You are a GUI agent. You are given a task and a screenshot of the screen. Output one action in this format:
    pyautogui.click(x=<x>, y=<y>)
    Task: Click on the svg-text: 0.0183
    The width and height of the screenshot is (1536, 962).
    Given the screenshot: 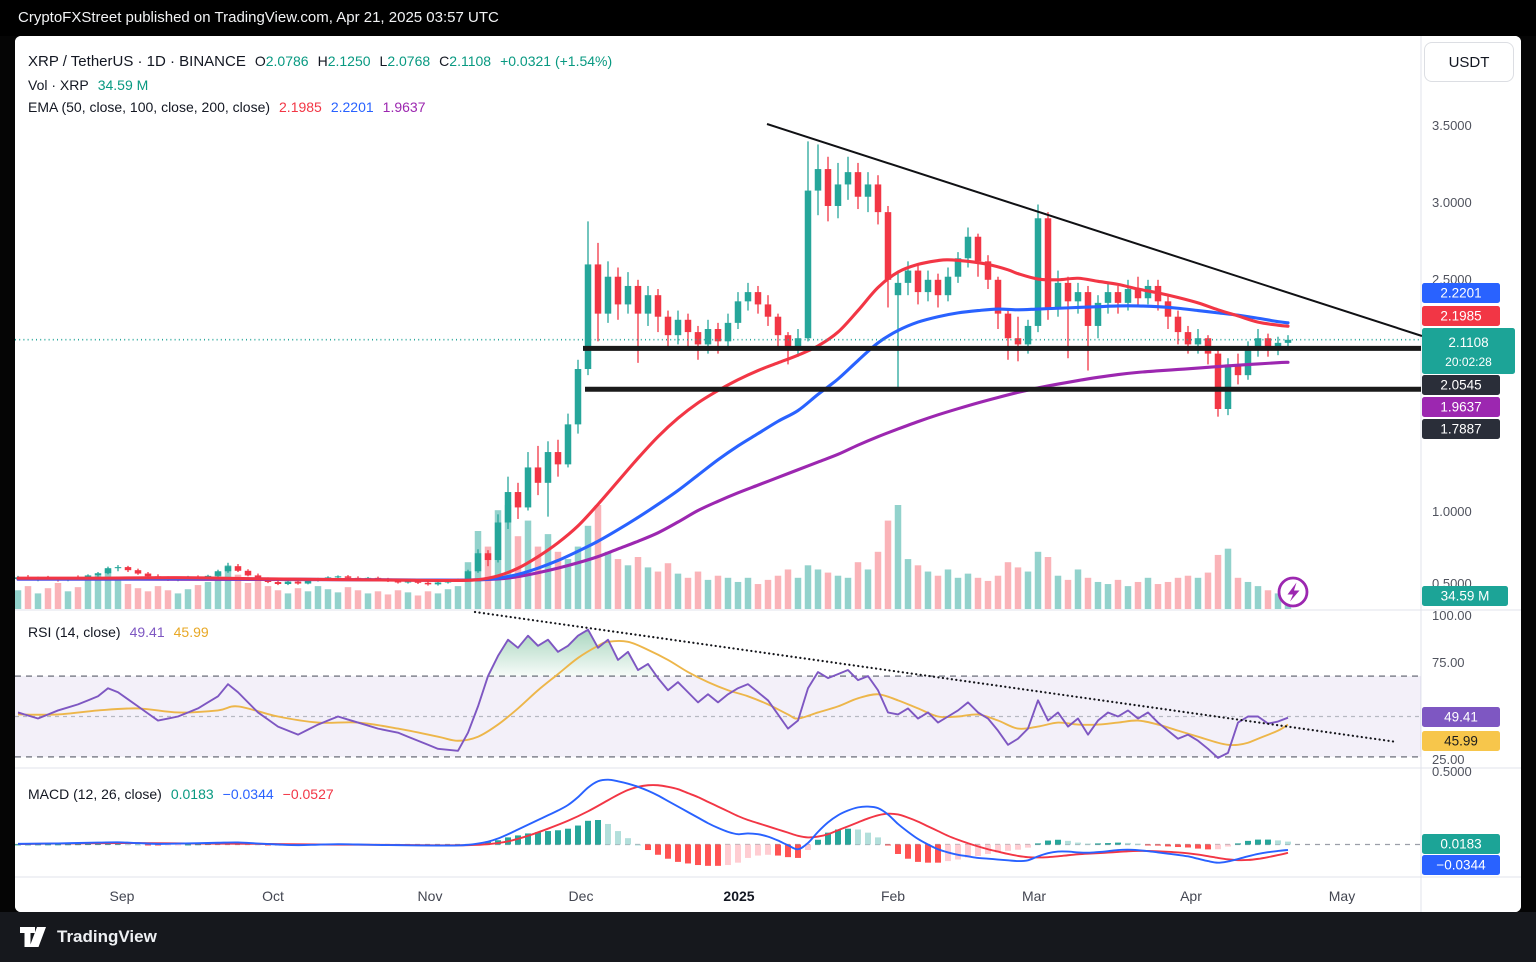 What is the action you would take?
    pyautogui.click(x=1460, y=844)
    